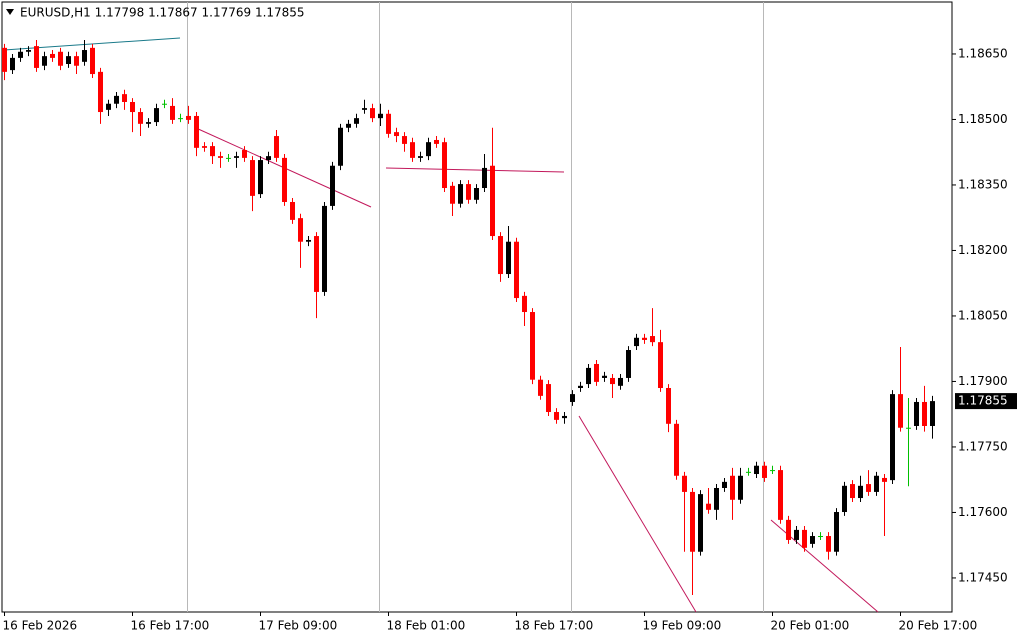 This screenshot has width=1024, height=640. I want to click on y-tick-label: 1.18350, so click(983, 184).